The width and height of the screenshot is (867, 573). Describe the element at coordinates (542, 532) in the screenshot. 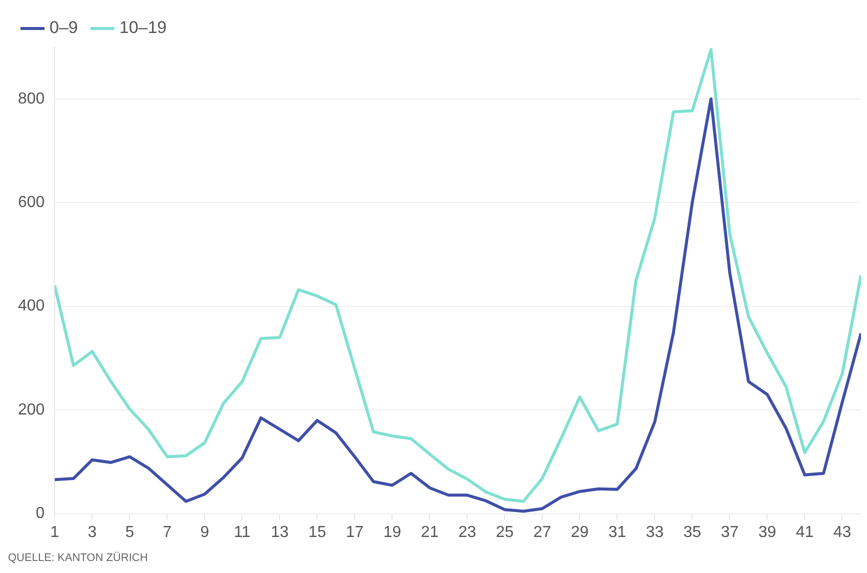

I see `x-tick-label: 27` at that location.